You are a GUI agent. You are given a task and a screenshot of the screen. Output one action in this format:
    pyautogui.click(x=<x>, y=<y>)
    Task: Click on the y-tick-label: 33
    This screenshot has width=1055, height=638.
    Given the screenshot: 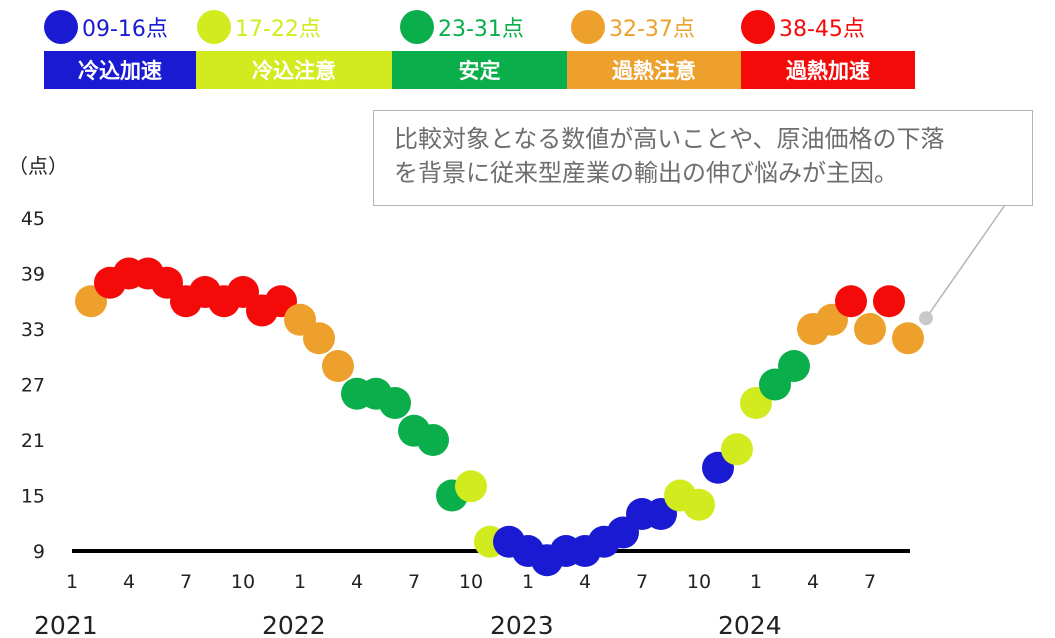 What is the action you would take?
    pyautogui.click(x=33, y=330)
    